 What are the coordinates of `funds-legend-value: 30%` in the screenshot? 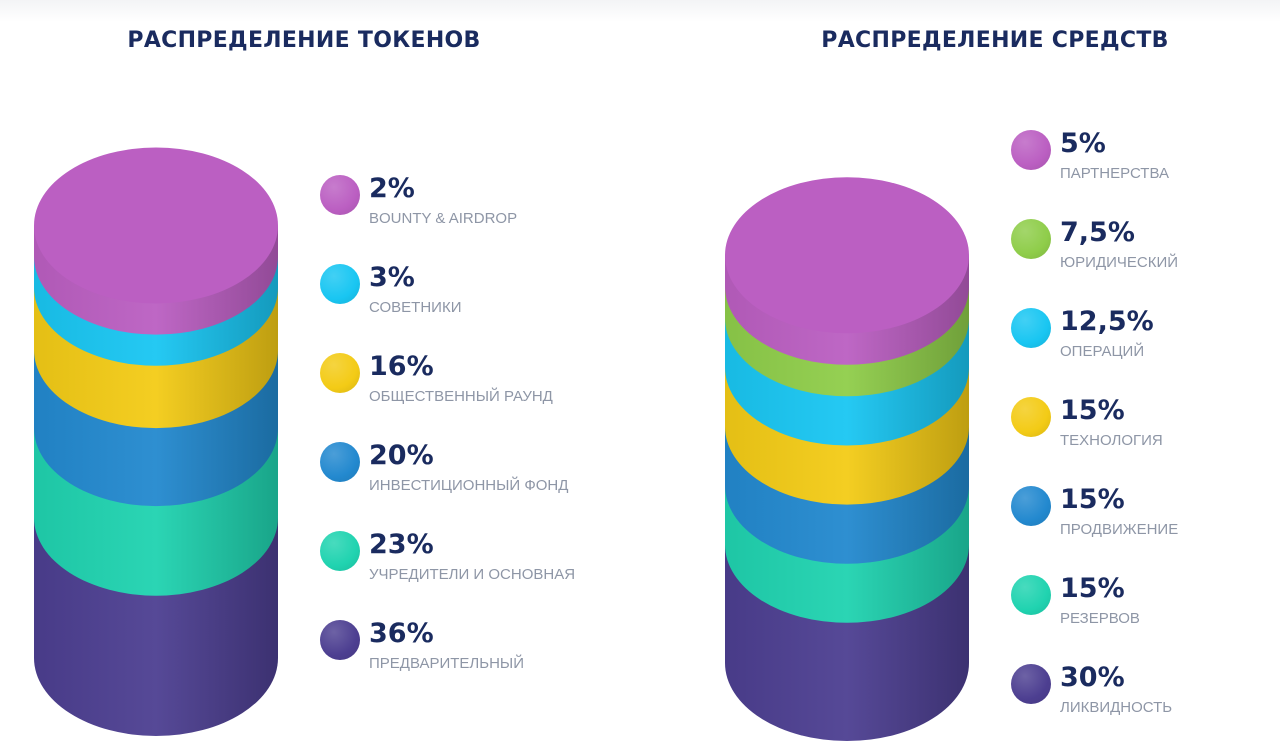 It's located at (1092, 677).